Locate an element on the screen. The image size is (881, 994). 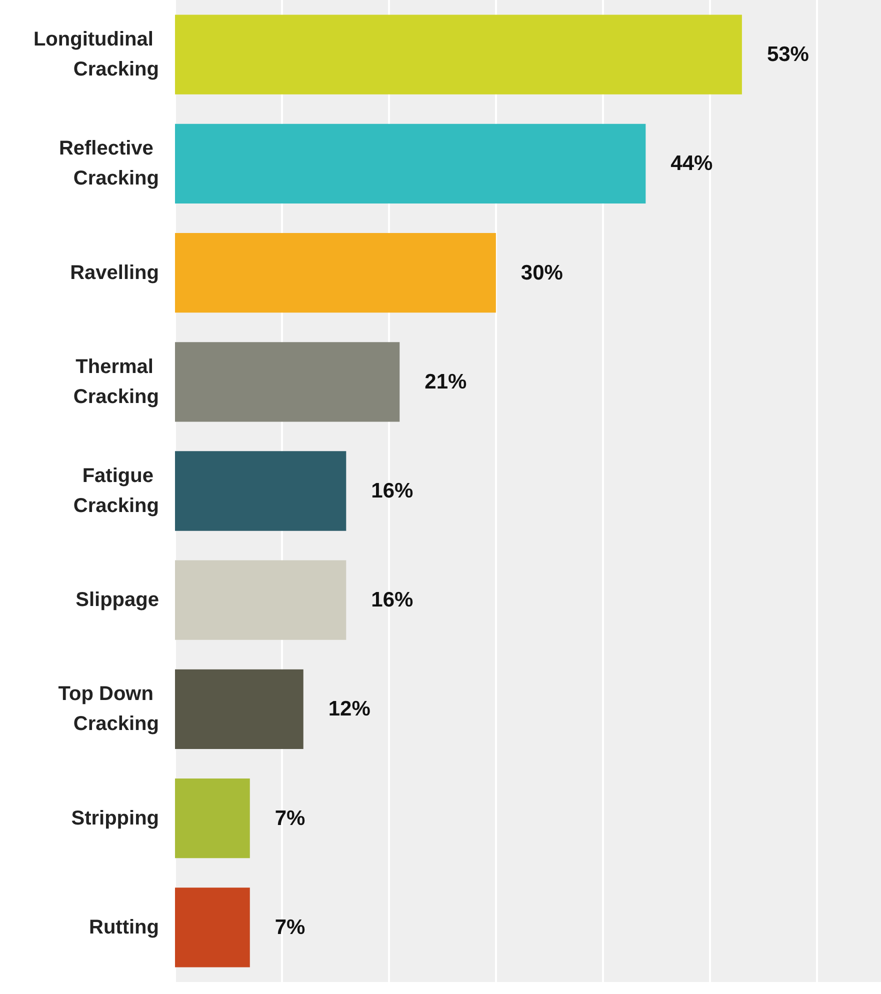
y-tick-label: Fatigue Cracking is located at coordinates (116, 491).